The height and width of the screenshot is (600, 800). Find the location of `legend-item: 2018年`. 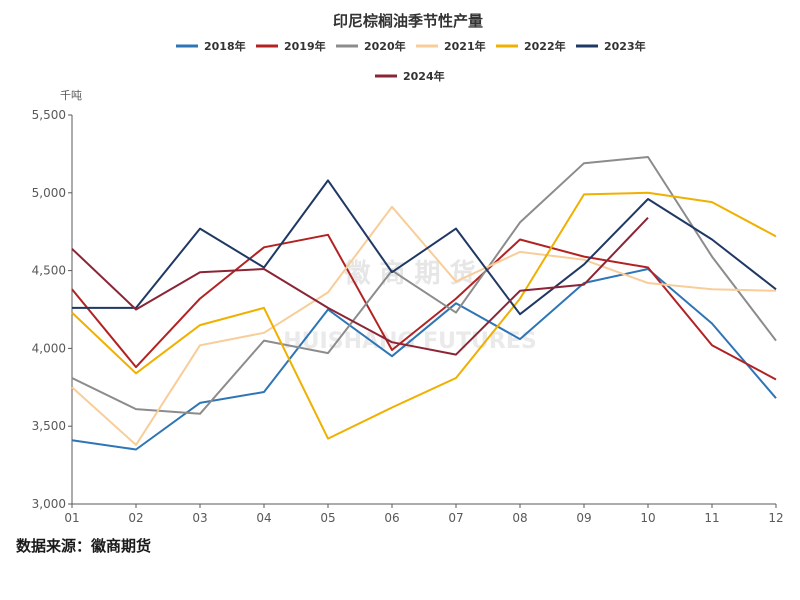

legend-item: 2018年 is located at coordinates (211, 46).